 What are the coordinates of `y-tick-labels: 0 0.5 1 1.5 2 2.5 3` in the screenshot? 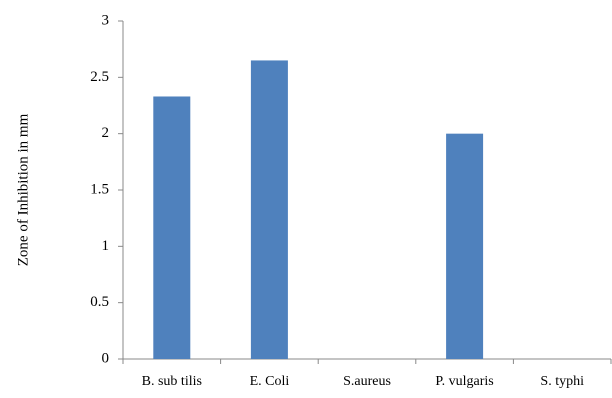 It's located at (99, 189).